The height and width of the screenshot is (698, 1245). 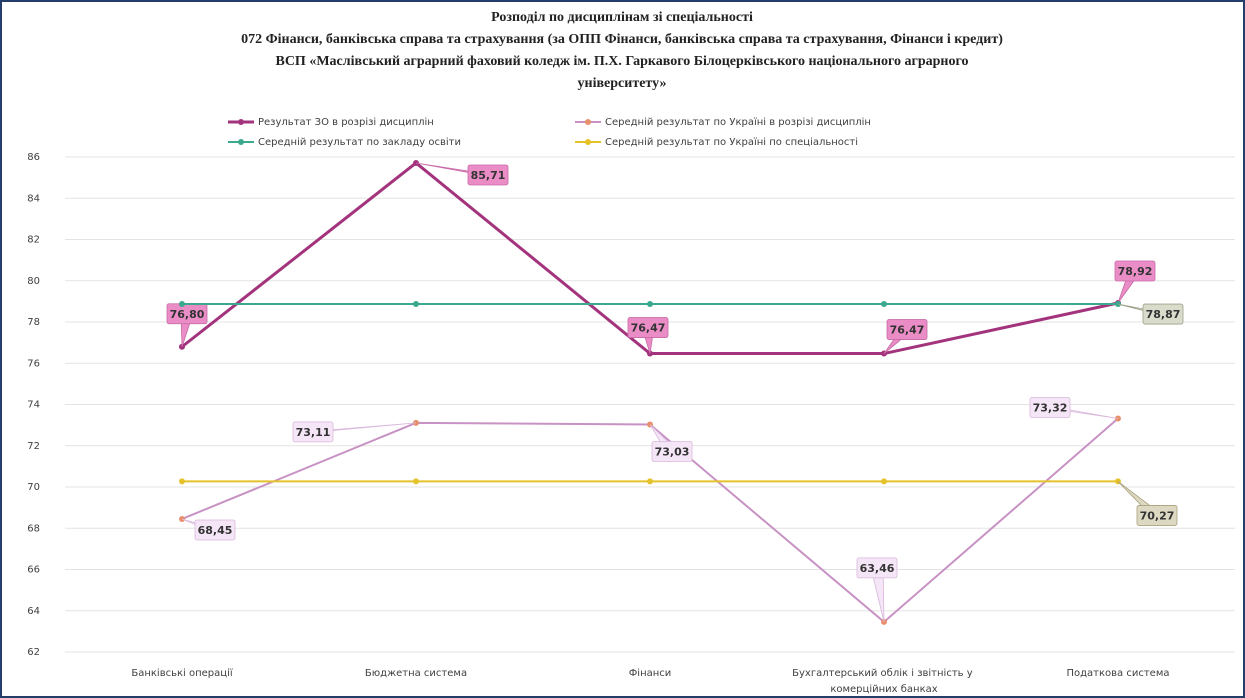 I want to click on data-label: 76,80, so click(x=187, y=314).